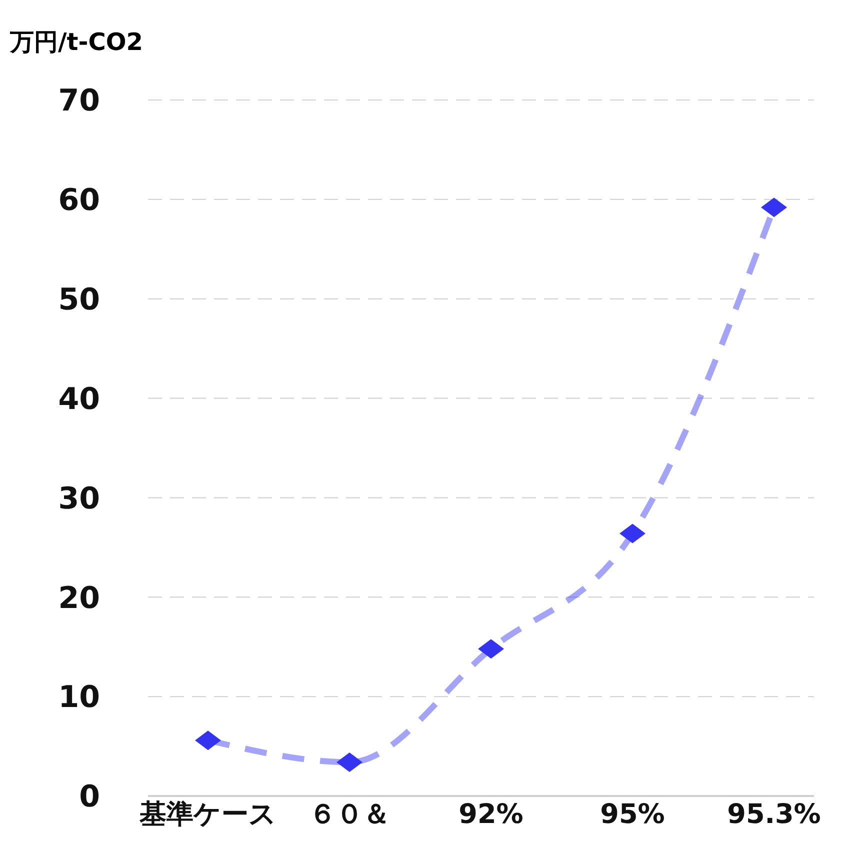  I want to click on y-tick-label: 0, so click(89, 797).